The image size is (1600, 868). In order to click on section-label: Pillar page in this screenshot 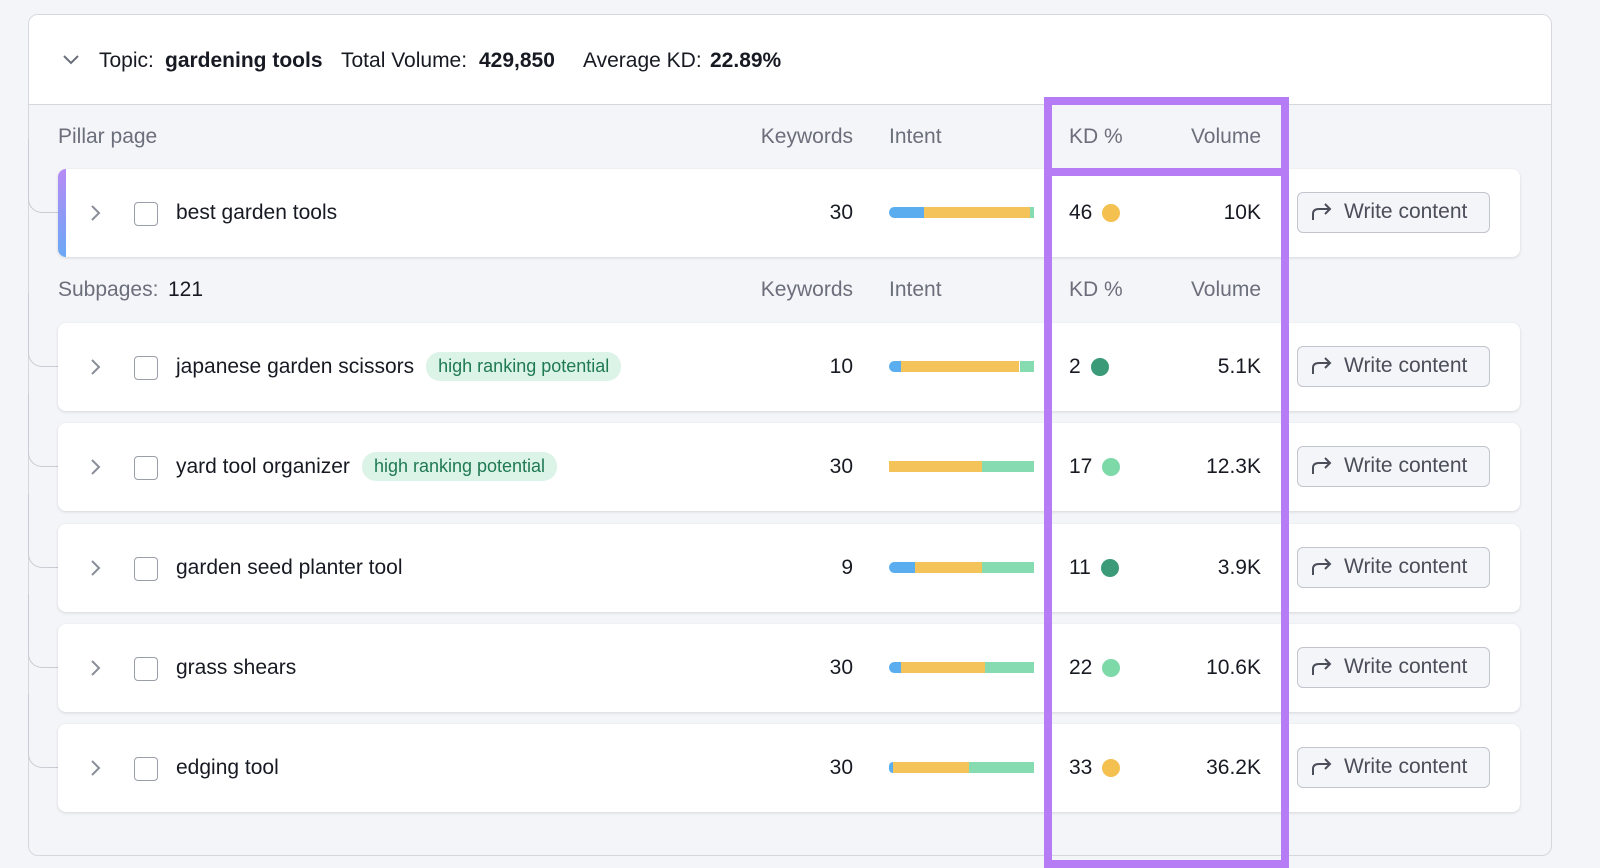, I will do `click(108, 136)`.